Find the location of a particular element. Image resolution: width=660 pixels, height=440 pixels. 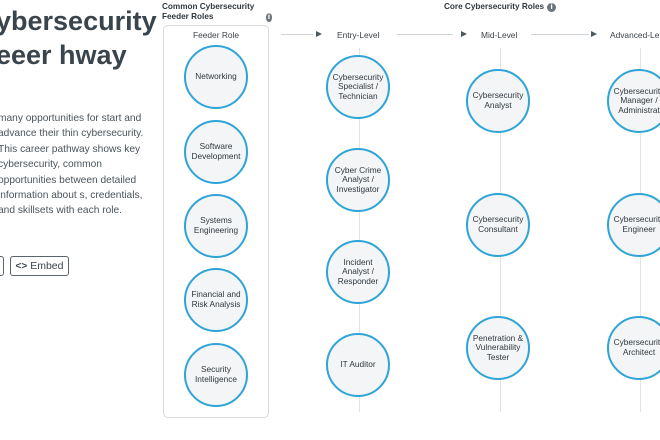

role-label: Penetration & Vulnerability Tester is located at coordinates (498, 348).